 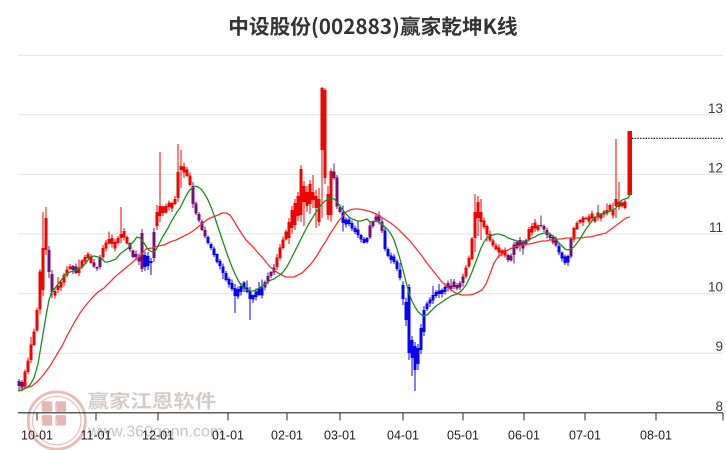 I want to click on svg-text: 13, so click(x=715, y=108).